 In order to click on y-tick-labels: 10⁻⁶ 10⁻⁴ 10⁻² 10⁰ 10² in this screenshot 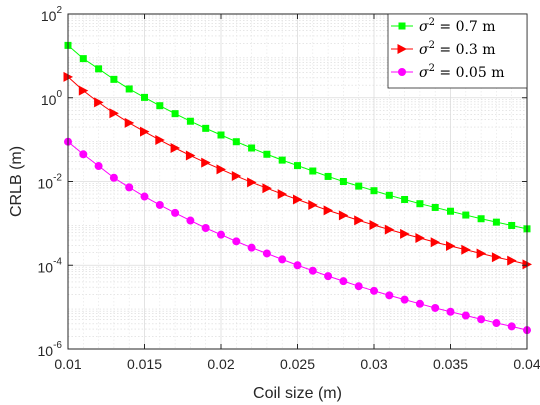, I will do `click(50, 182)`.